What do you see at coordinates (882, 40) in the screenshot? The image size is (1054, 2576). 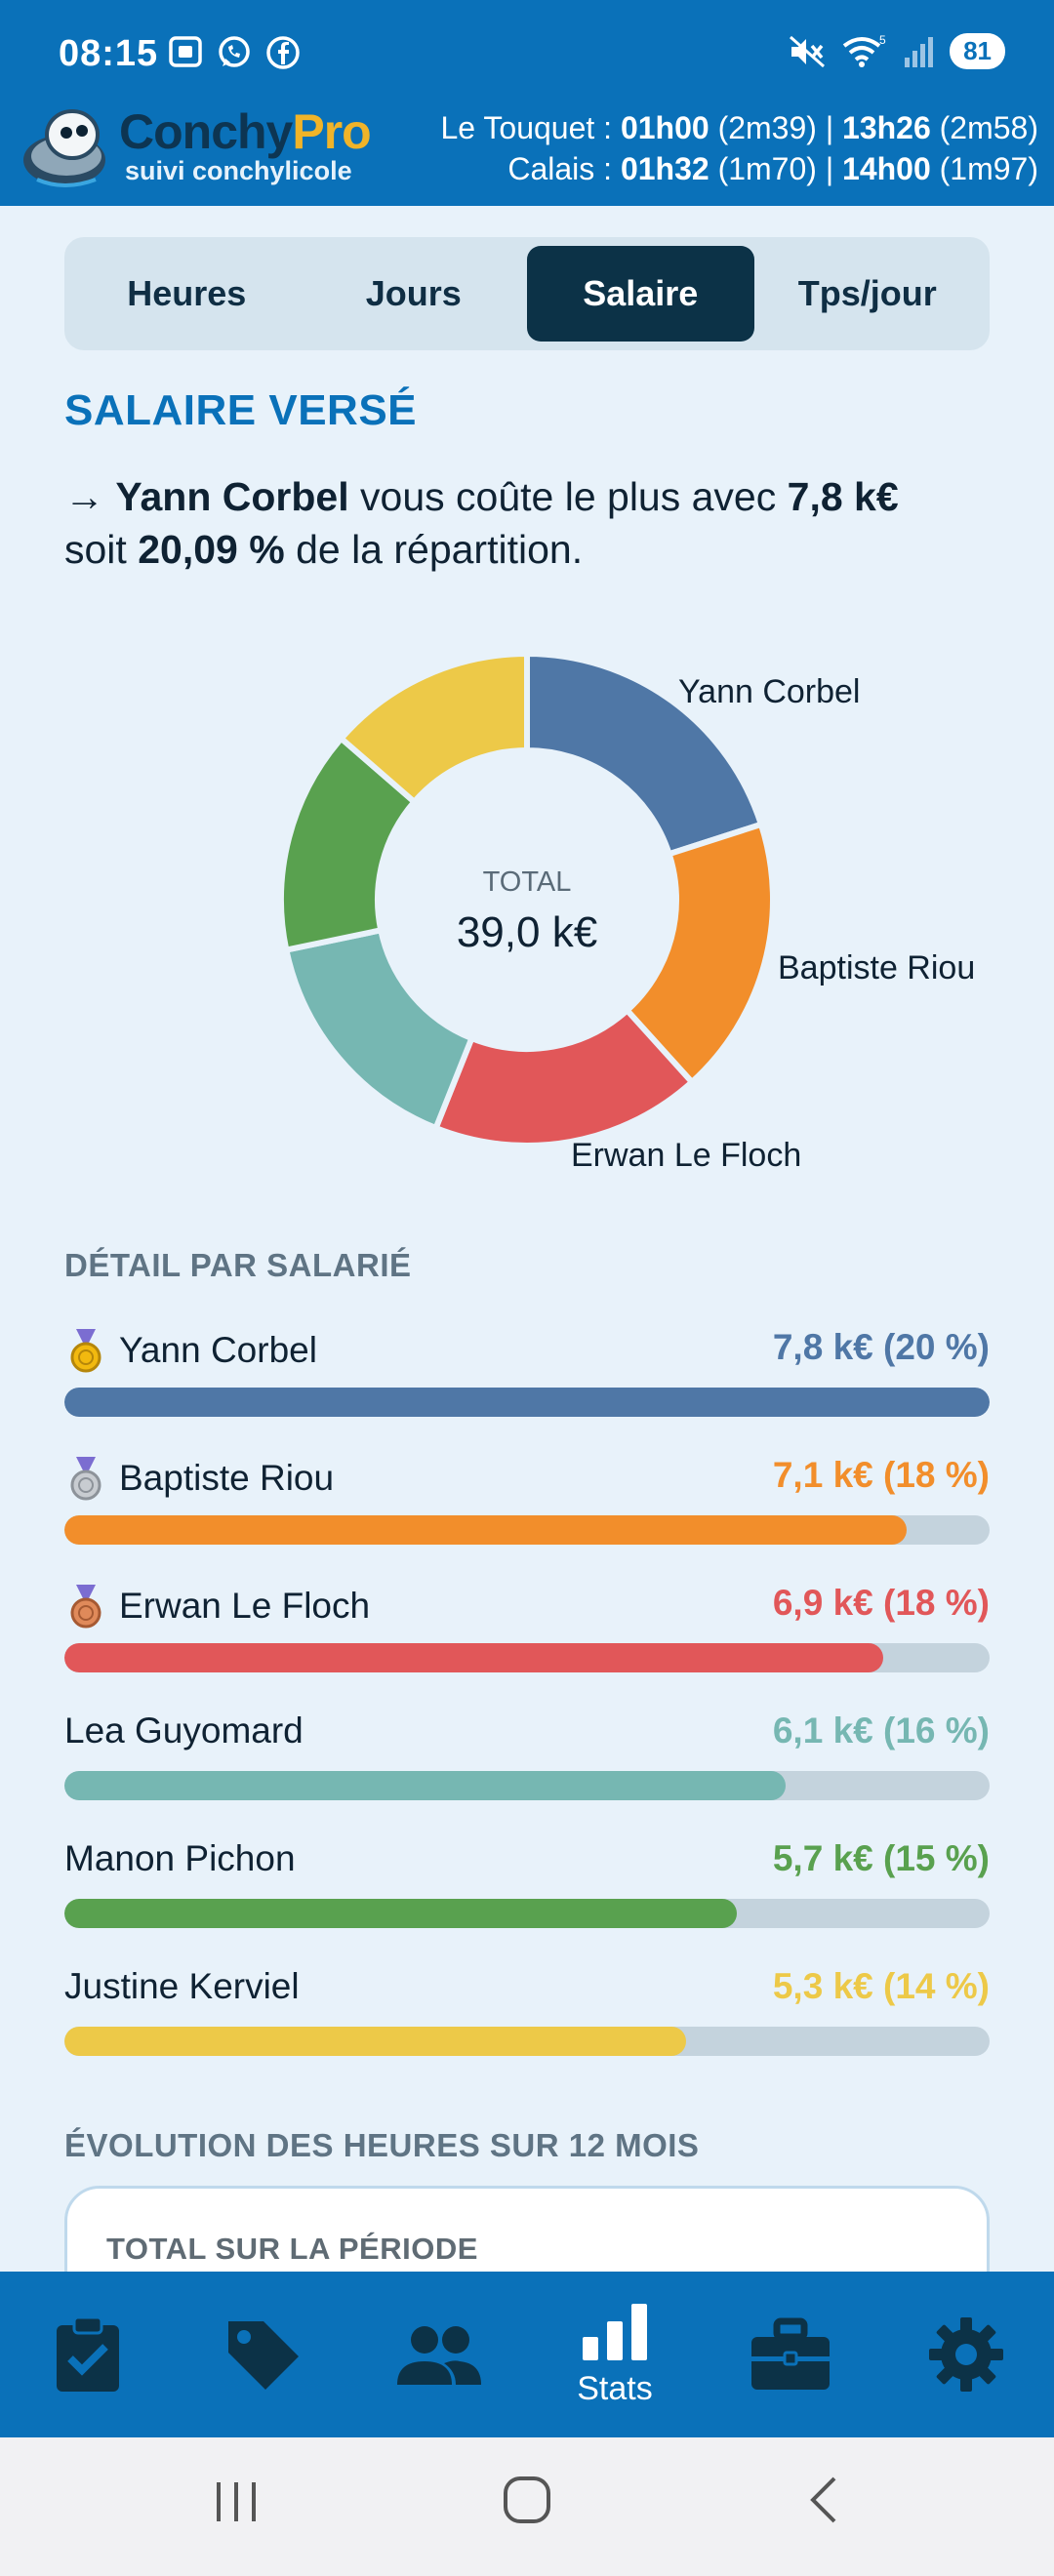 I see `svg-text: 5` at bounding box center [882, 40].